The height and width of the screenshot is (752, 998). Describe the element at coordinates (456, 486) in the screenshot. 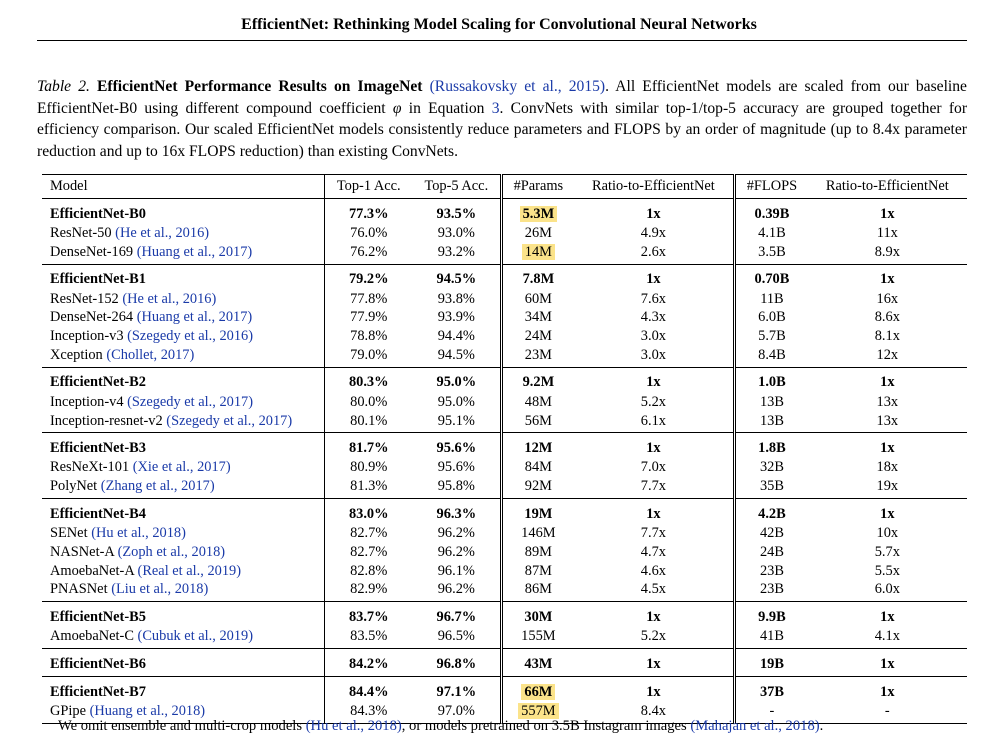

I see `cell-top5-value: 95.8%` at that location.